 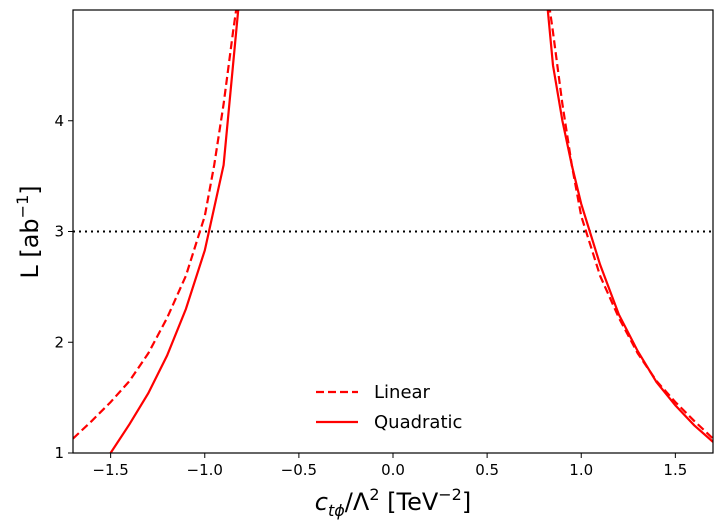 I want to click on x-axis-label: ctϕ/Λ2 [TeV−2], so click(x=393, y=502).